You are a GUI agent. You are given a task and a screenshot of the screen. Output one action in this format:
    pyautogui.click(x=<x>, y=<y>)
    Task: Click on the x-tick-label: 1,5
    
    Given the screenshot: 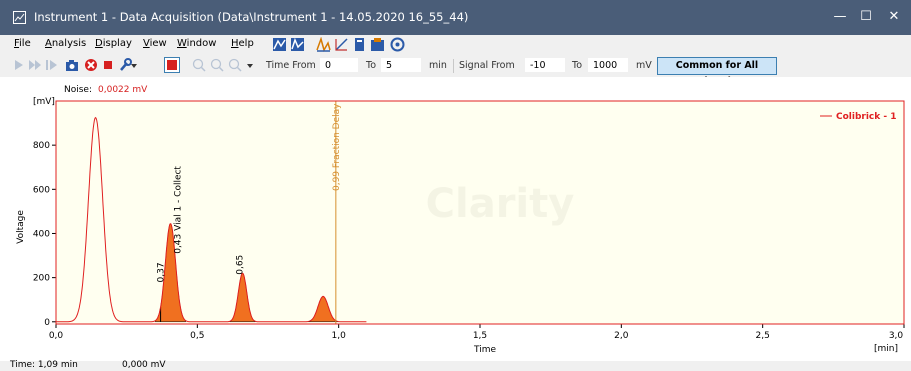 What is the action you would take?
    pyautogui.click(x=480, y=336)
    